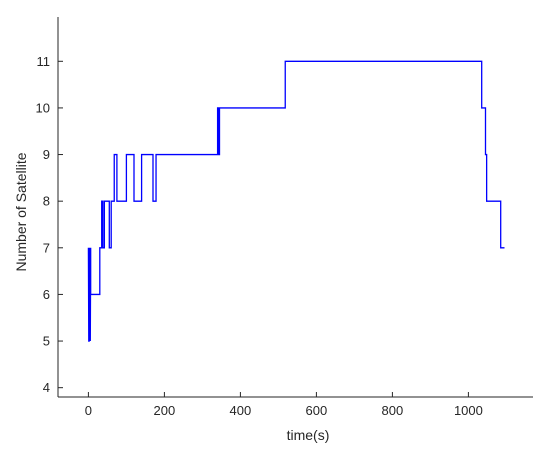 The width and height of the screenshot is (550, 457). What do you see at coordinates (165, 410) in the screenshot?
I see `x-tick-label: 200` at bounding box center [165, 410].